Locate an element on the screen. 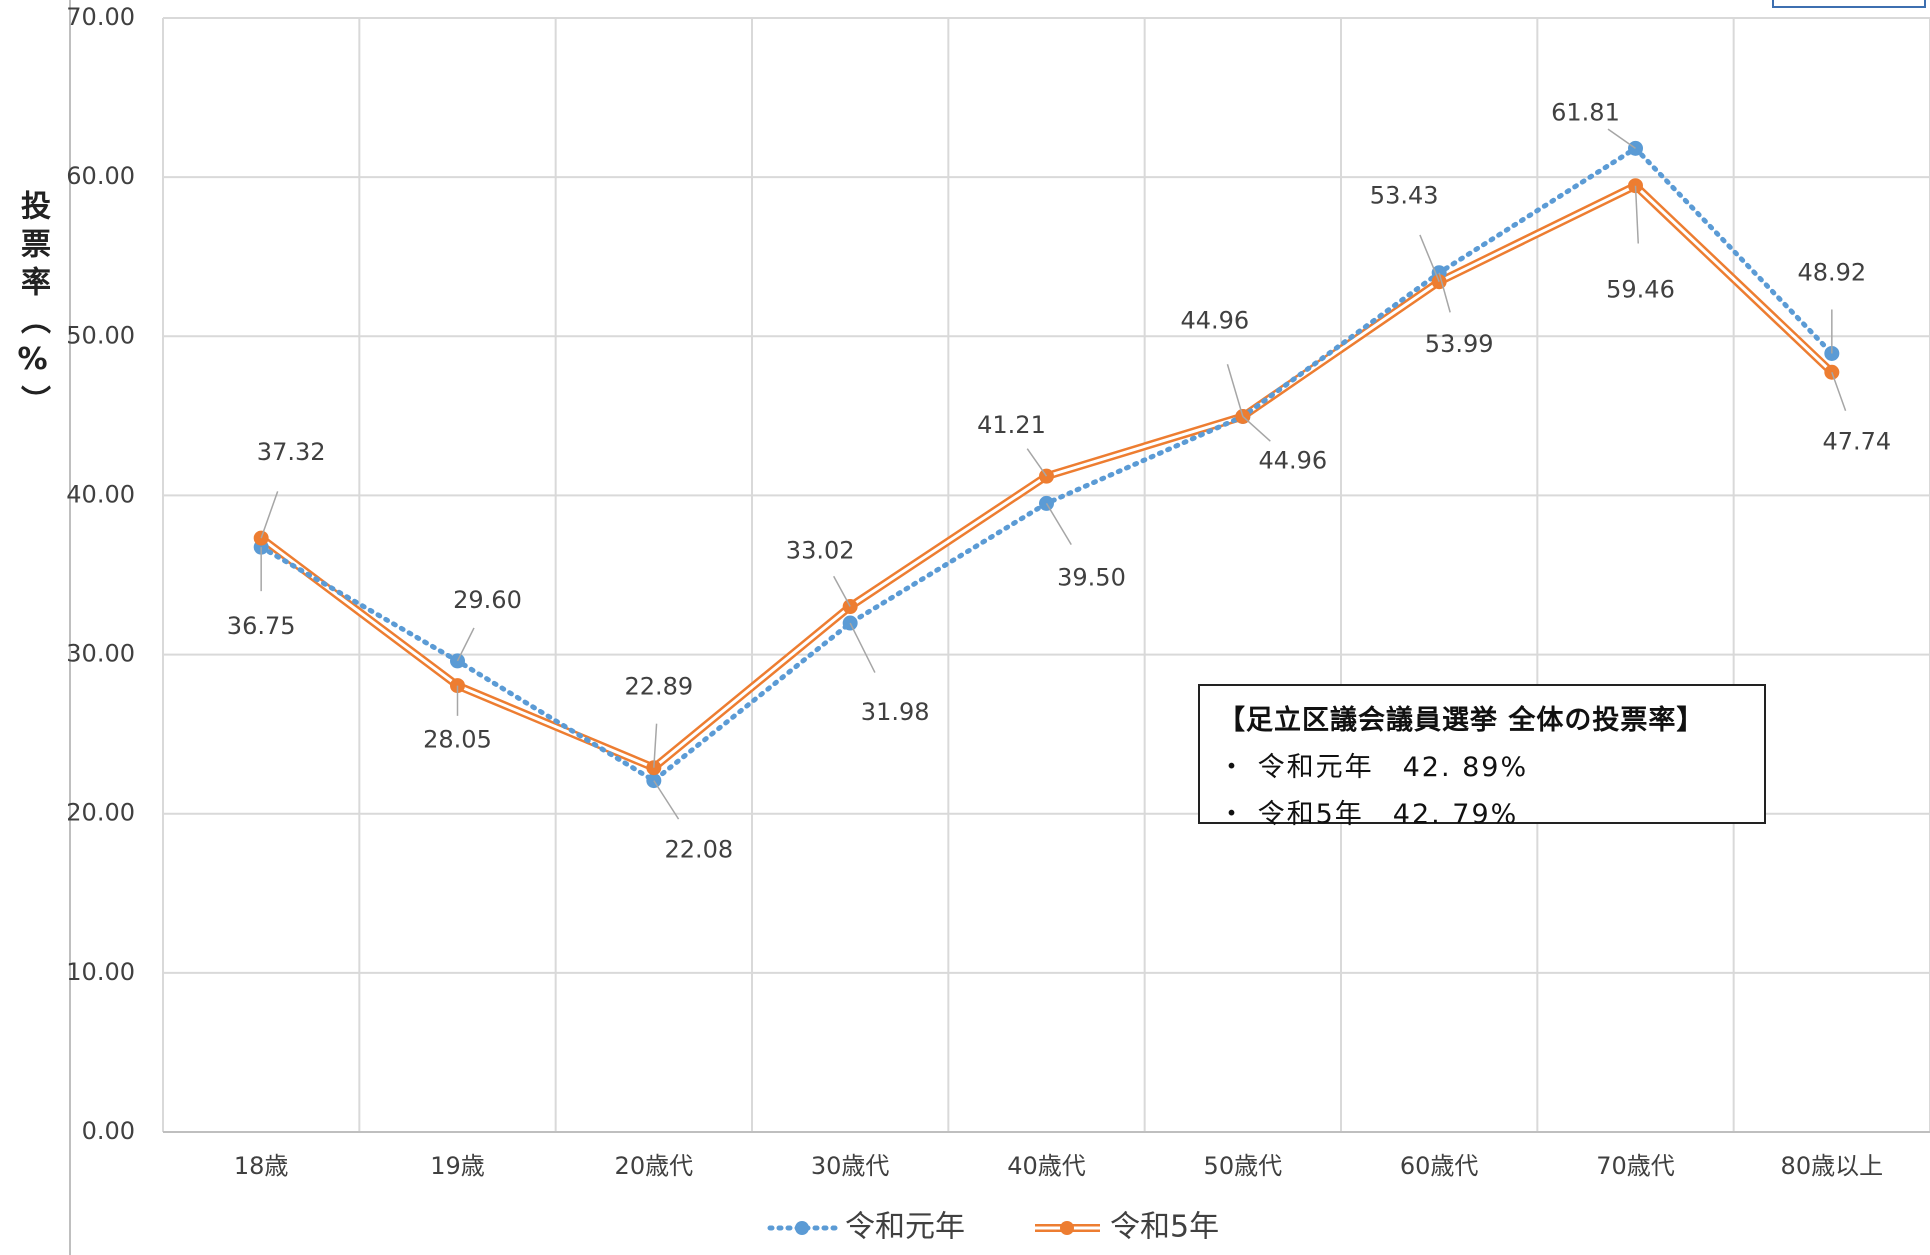 Image resolution: width=1930 pixels, height=1255 pixels. summary-title: 【足立区議会議員選挙 全体の投票率】 is located at coordinates (1461, 720).